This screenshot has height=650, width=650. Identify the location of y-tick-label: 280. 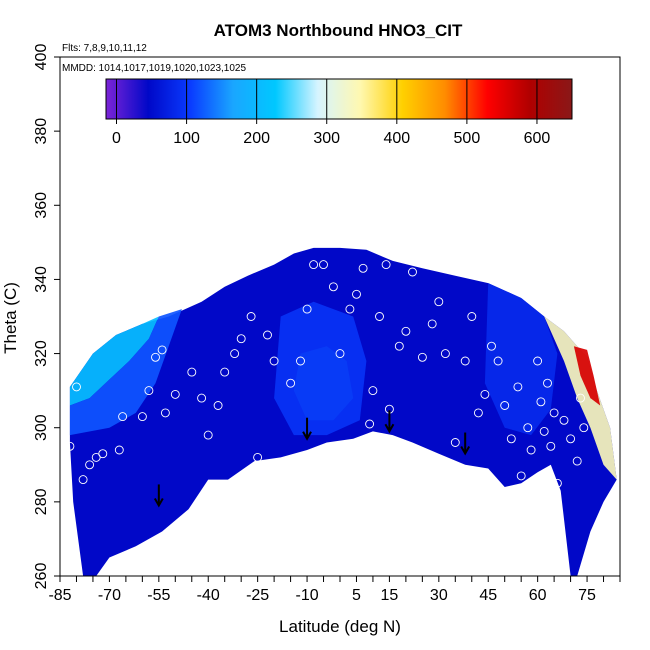
(41, 501).